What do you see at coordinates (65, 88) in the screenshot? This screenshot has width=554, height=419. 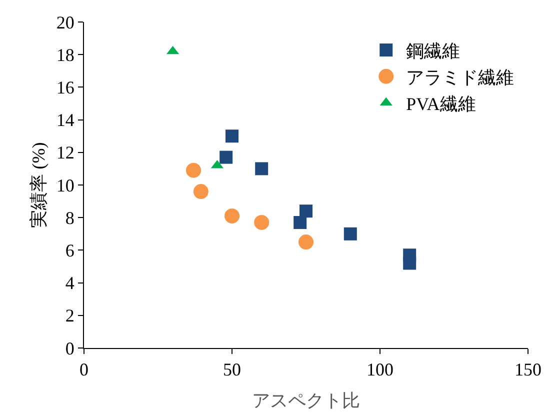 I see `y-tick-label: 16` at bounding box center [65, 88].